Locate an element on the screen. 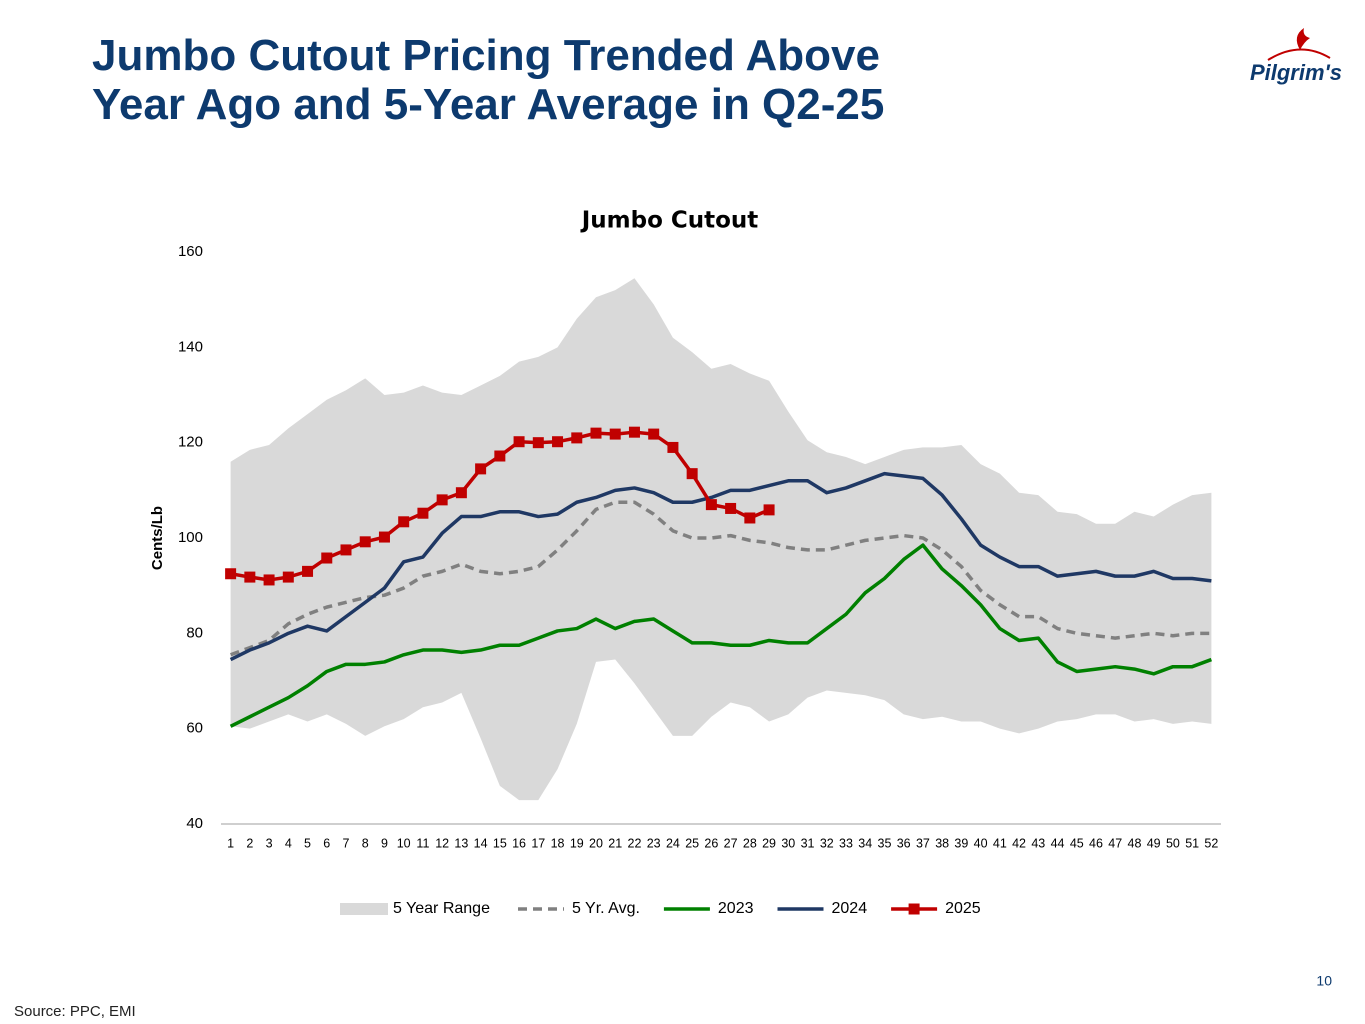 The height and width of the screenshot is (1024, 1365). logo-text: Pilgrim's is located at coordinates (1296, 72).